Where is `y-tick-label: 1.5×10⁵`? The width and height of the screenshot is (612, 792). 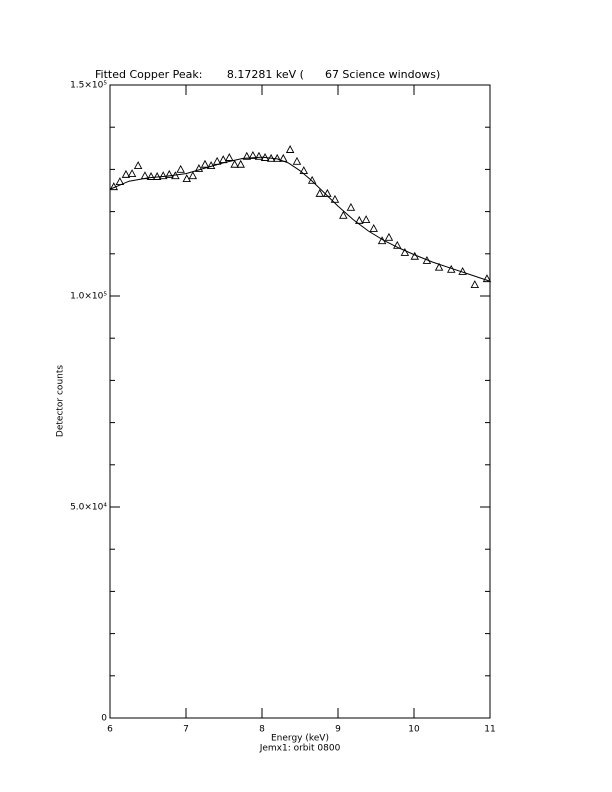
y-tick-label: 1.5×10⁵ is located at coordinates (88, 86).